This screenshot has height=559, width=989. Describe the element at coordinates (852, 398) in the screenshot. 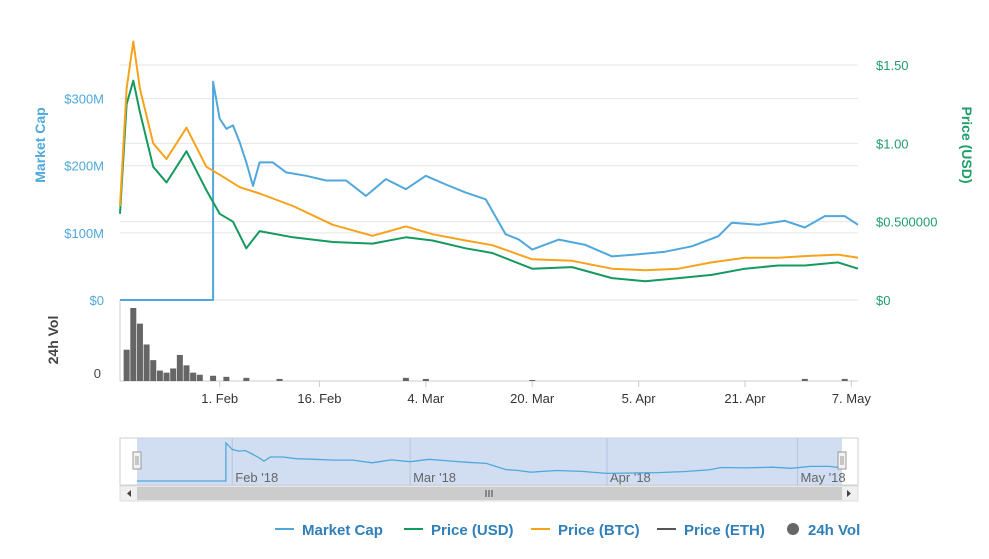

I see `x-tick-label: 7. May` at that location.